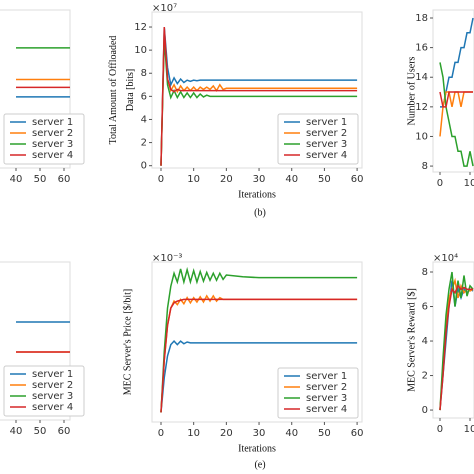 This screenshot has width=474, height=474. What do you see at coordinates (113, 90) in the screenshot?
I see `y-axis-label: Total Amount of Offloaded` at bounding box center [113, 90].